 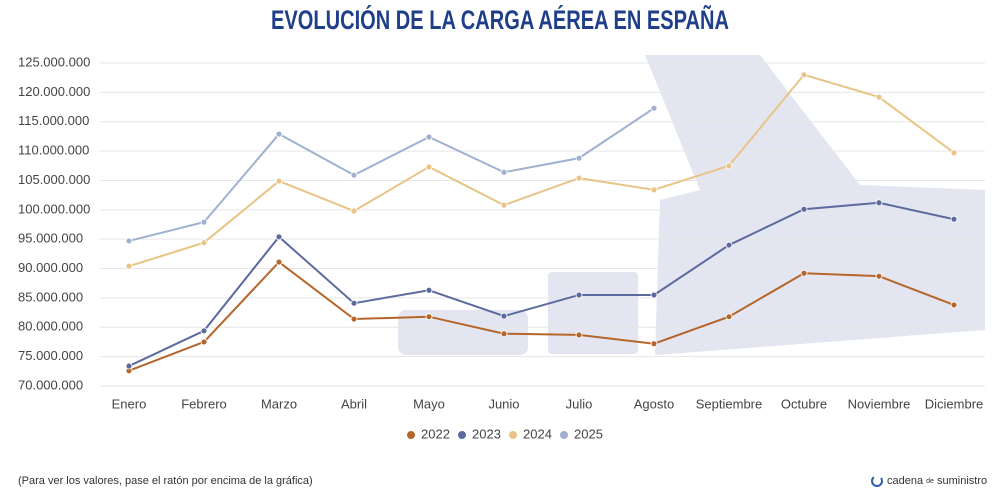 I want to click on x-tick-label: Mayo, so click(x=429, y=403).